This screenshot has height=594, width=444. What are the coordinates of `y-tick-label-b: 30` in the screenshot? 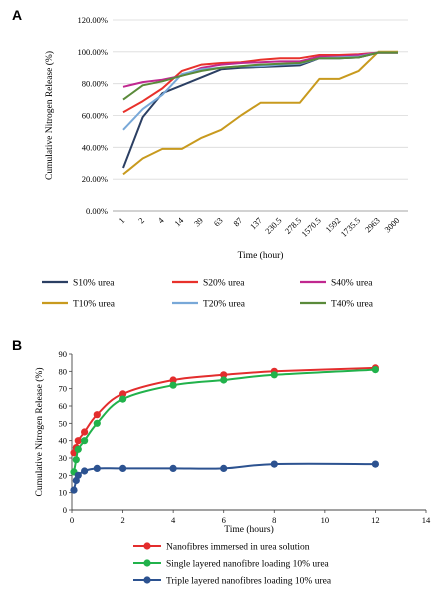 It's located at (63, 458).